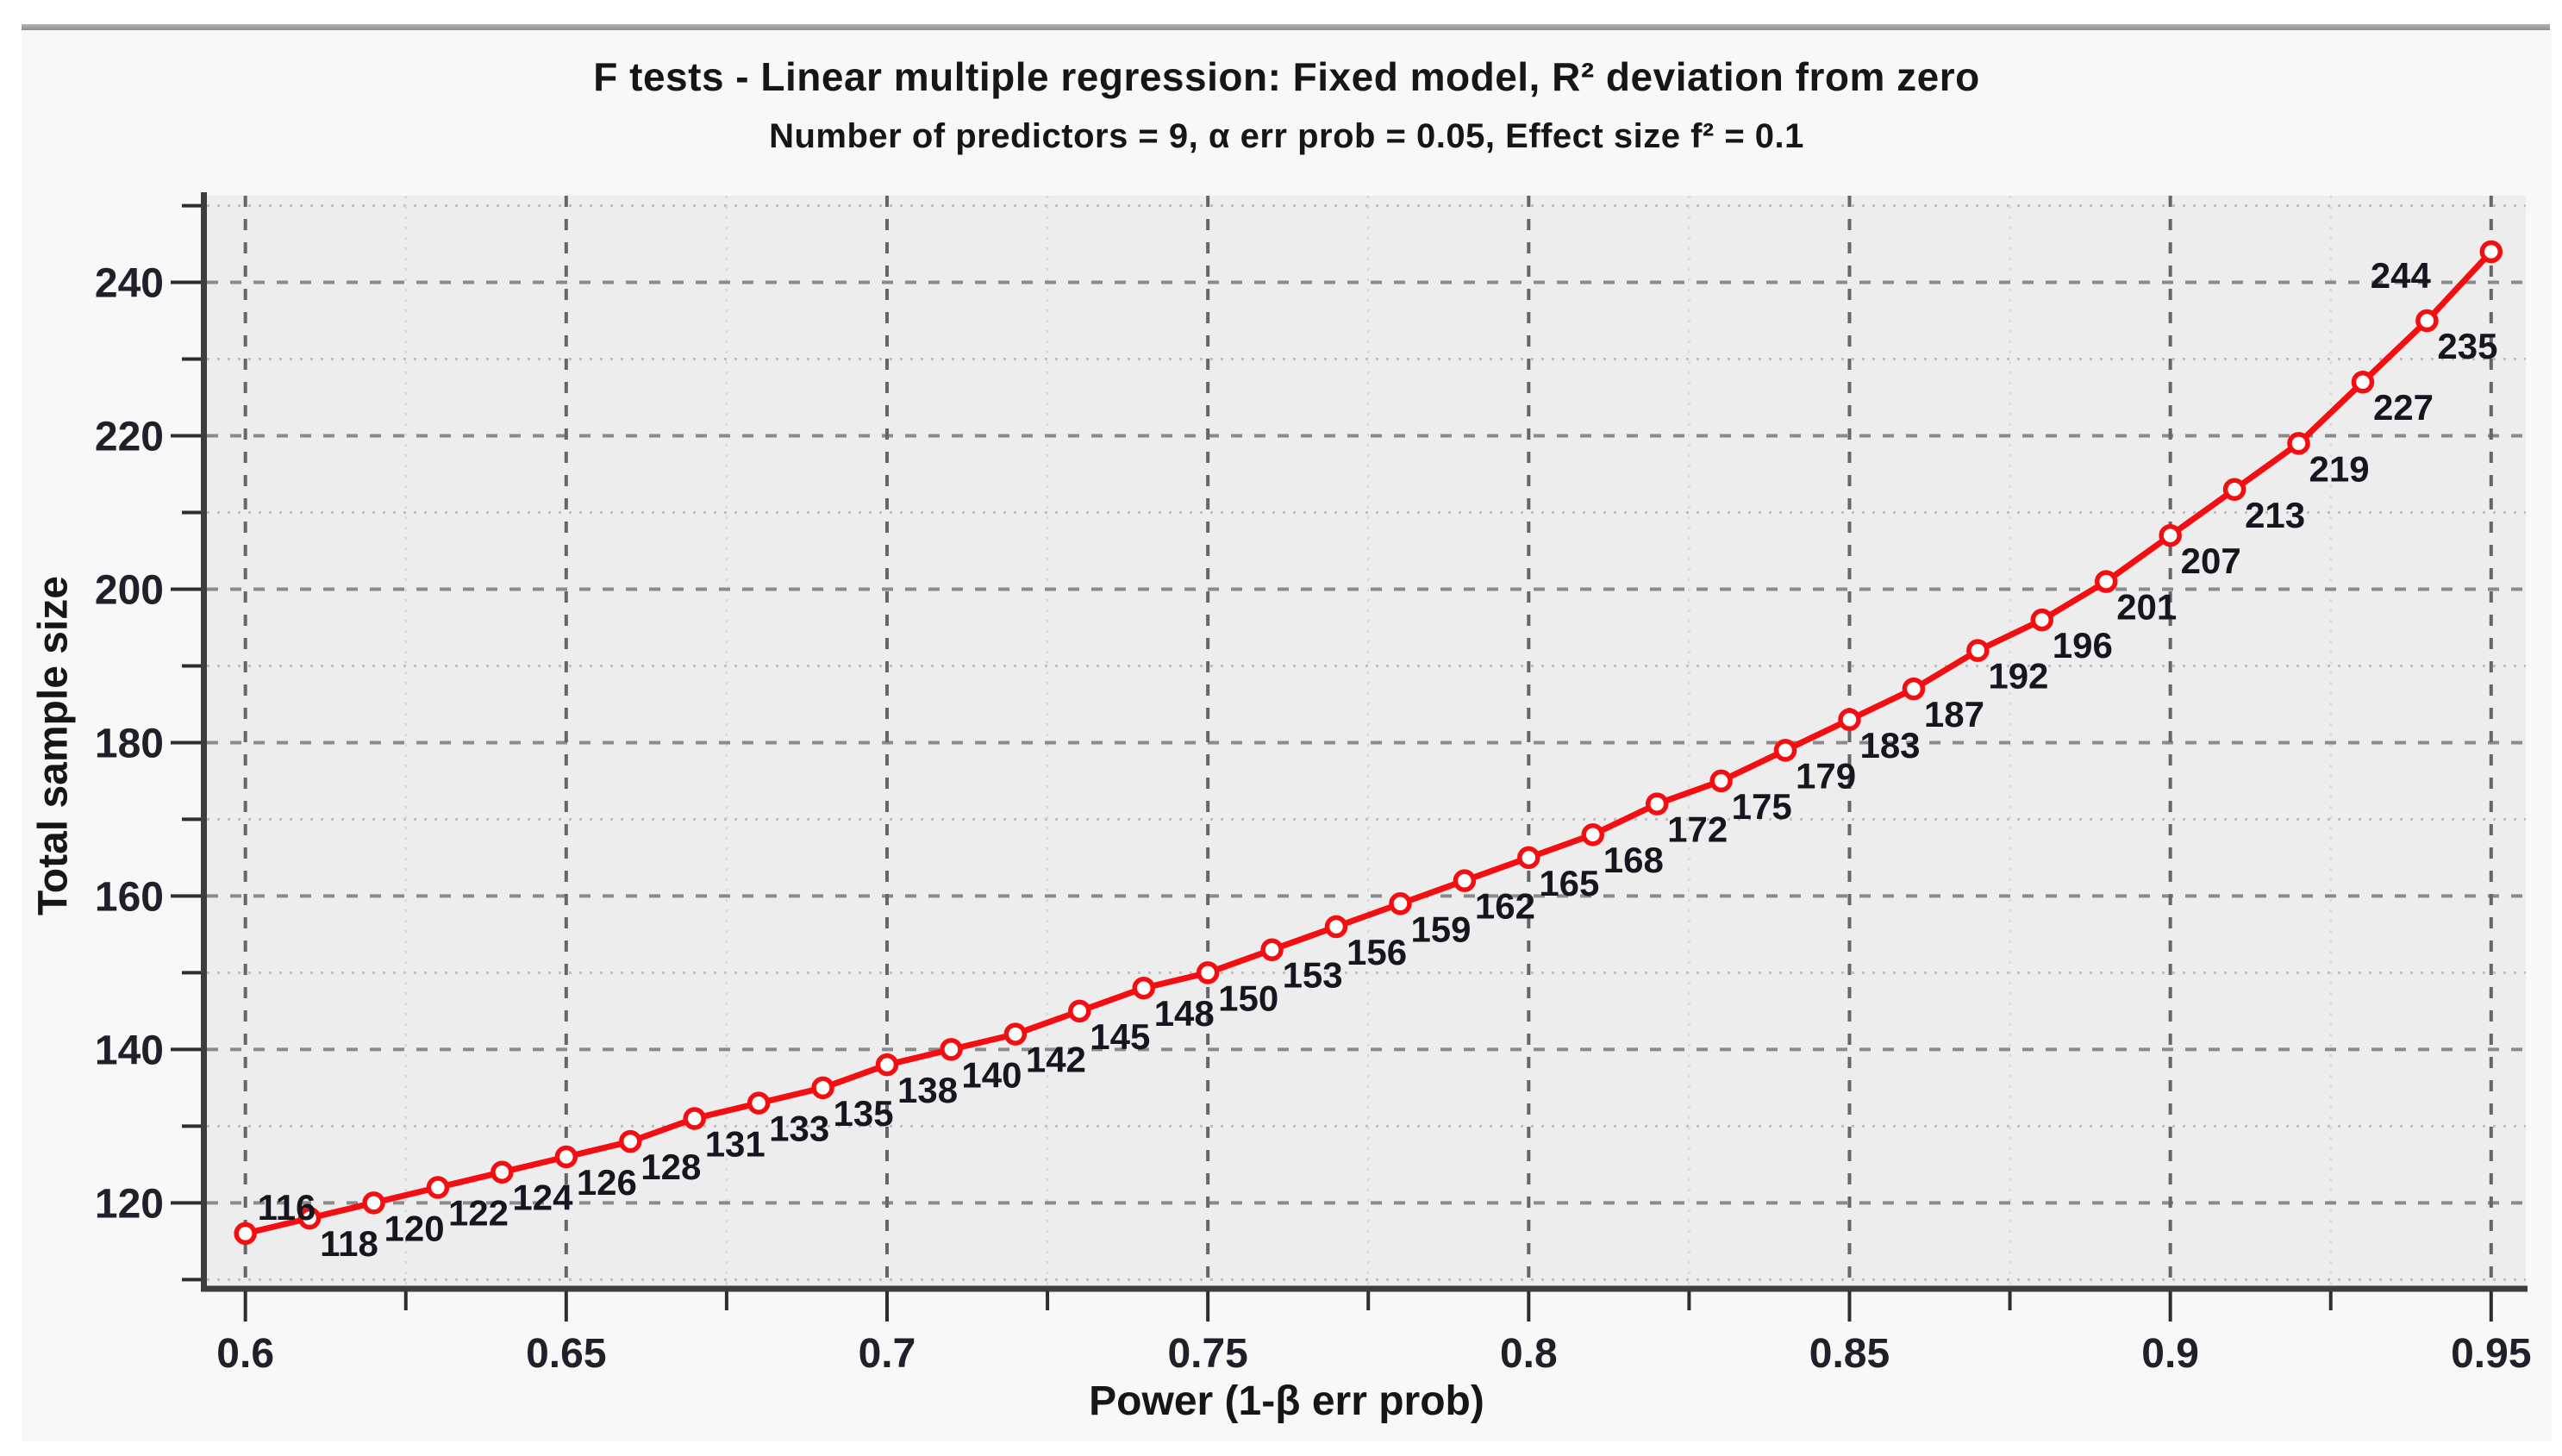 This screenshot has width=2562, height=1456. What do you see at coordinates (864, 1114) in the screenshot?
I see `data-point-label: 135` at bounding box center [864, 1114].